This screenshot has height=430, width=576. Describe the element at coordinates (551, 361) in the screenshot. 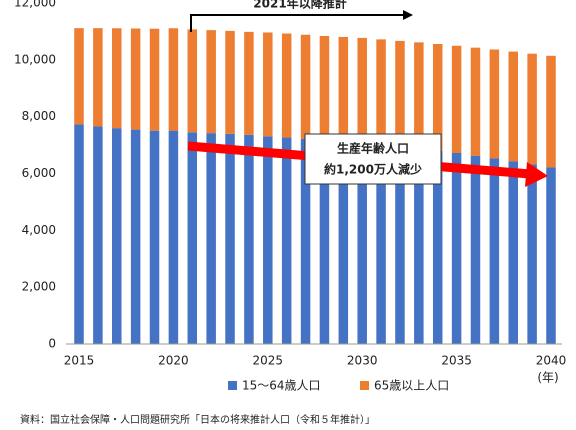

I see `x-tick-label: 2040` at that location.